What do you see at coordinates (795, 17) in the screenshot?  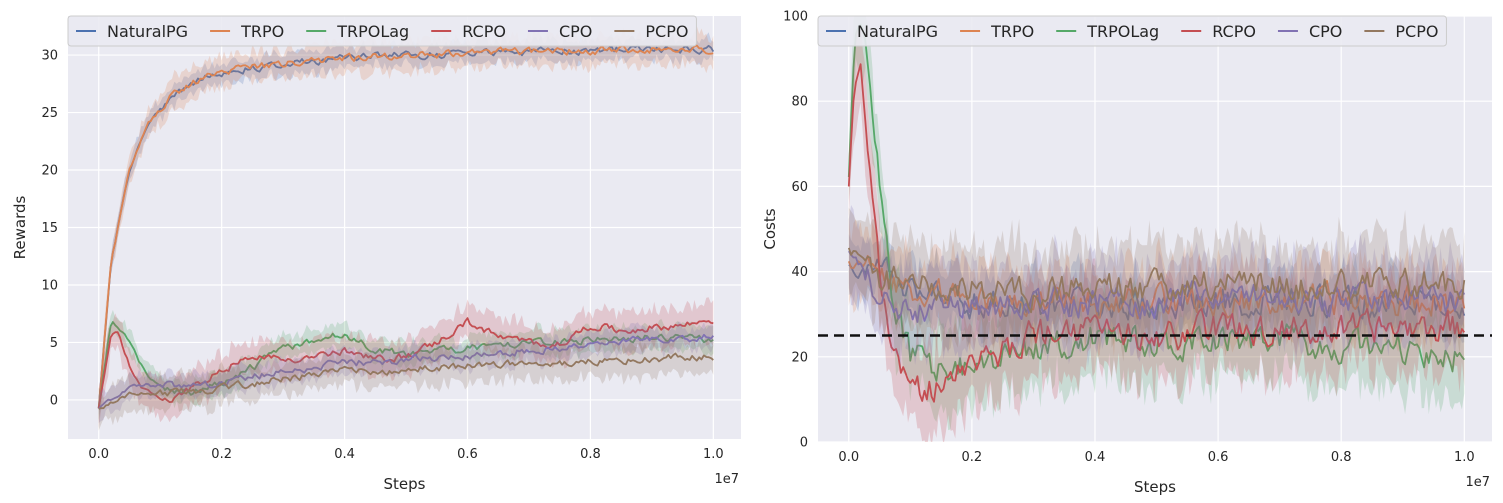 I see `y-tick-label: 100` at bounding box center [795, 17].